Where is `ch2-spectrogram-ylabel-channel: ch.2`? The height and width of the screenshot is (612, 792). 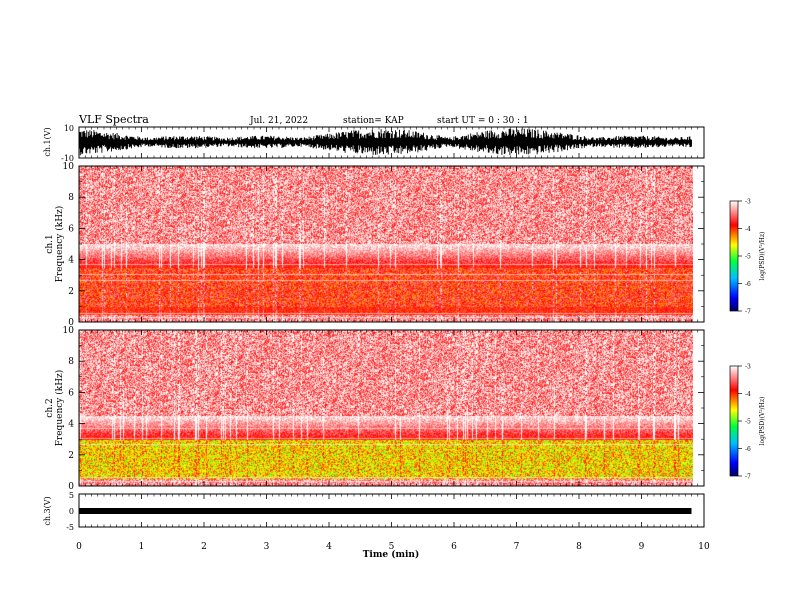
ch2-spectrogram-ylabel-channel: ch.2 is located at coordinates (50, 407).